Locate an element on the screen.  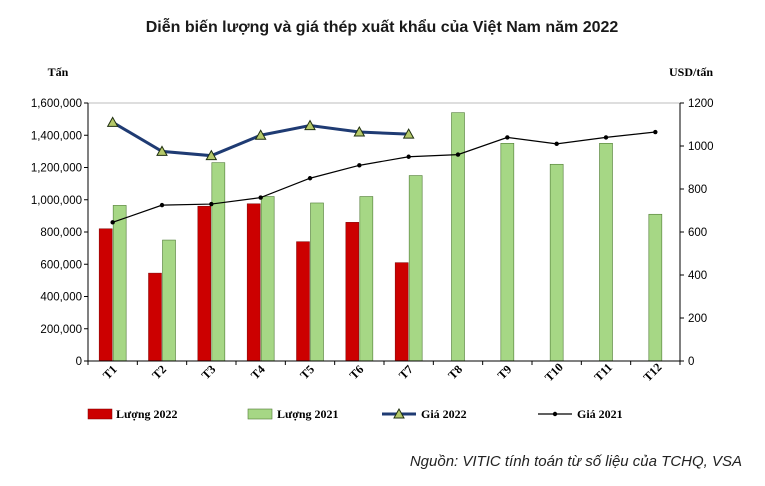
x-tick-label: T10 is located at coordinates (554, 372).